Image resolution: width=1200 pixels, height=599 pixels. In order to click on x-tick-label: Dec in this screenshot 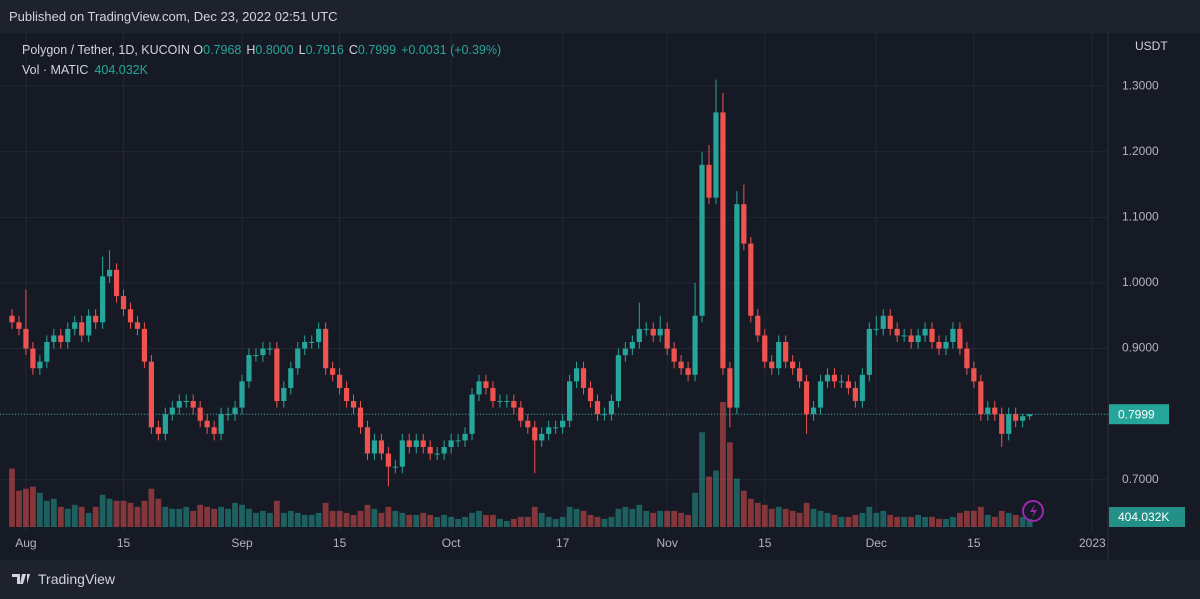, I will do `click(876, 543)`.